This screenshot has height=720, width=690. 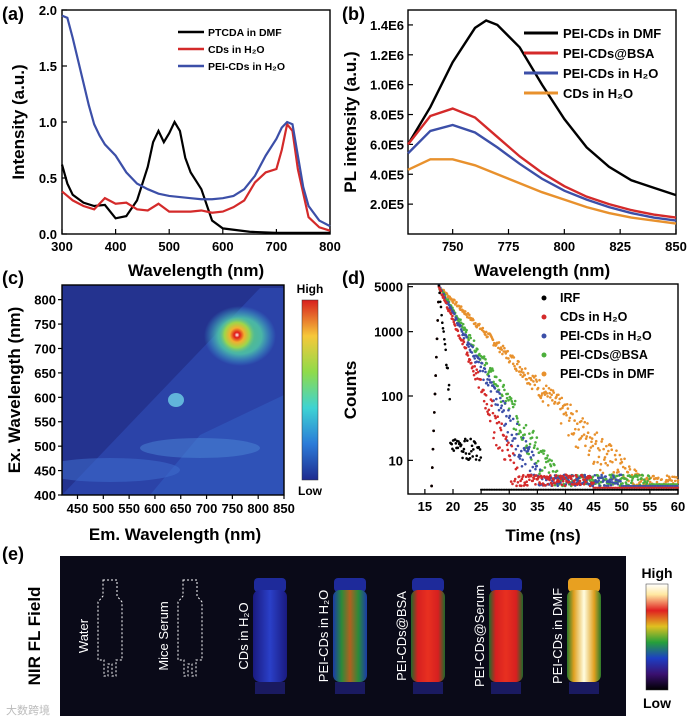 What do you see at coordinates (45, 348) in the screenshot?
I see `y-tick-label: 700` at bounding box center [45, 348].